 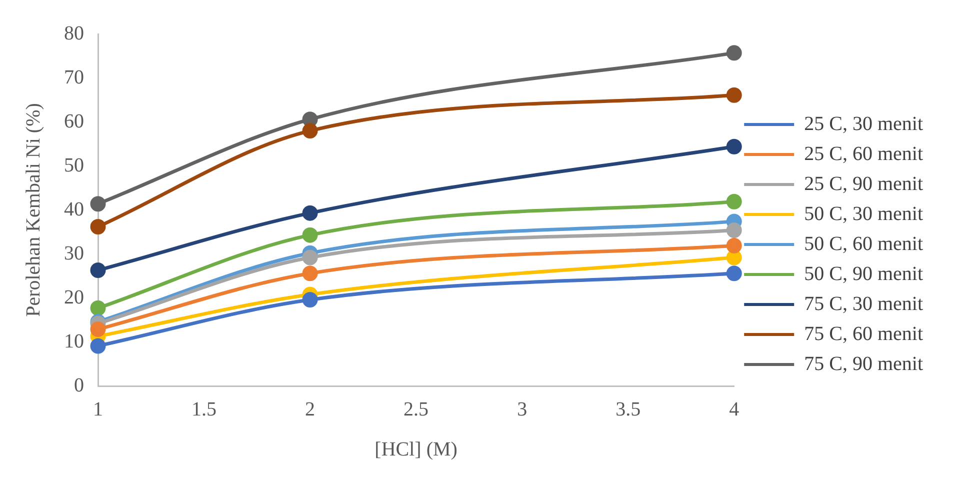 What do you see at coordinates (79, 385) in the screenshot?
I see `y-tick-label: 0` at bounding box center [79, 385].